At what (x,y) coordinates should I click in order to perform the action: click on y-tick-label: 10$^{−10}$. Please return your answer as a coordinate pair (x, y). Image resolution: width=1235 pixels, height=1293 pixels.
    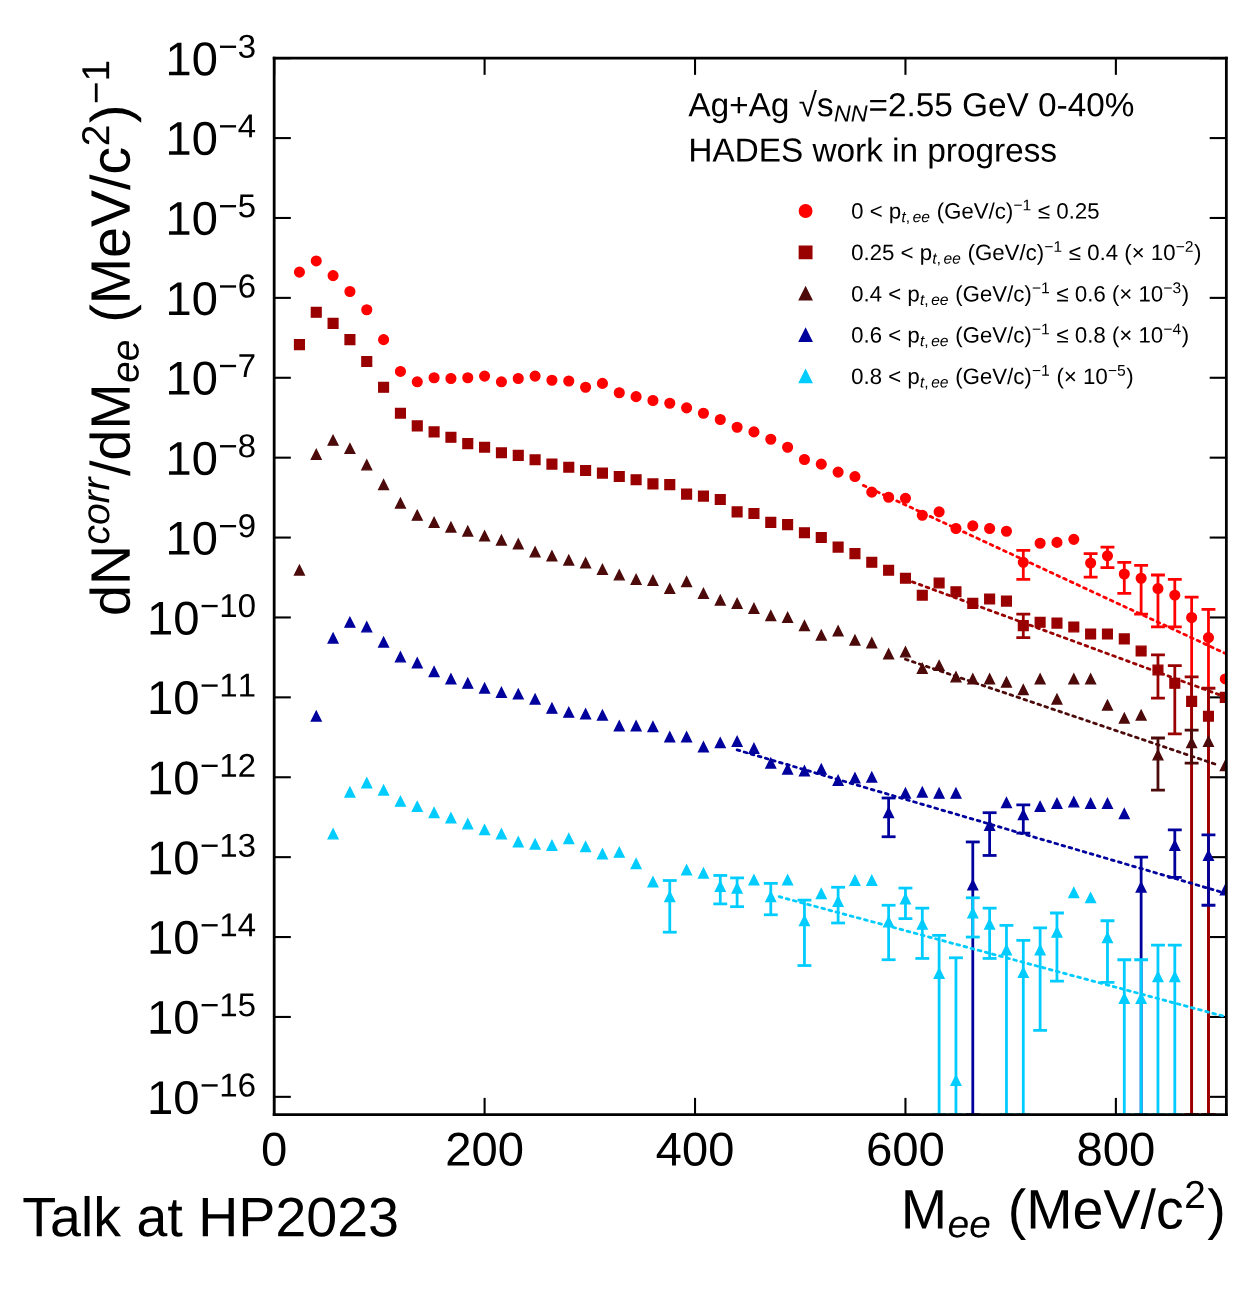
    Looking at the image, I should click on (202, 614).